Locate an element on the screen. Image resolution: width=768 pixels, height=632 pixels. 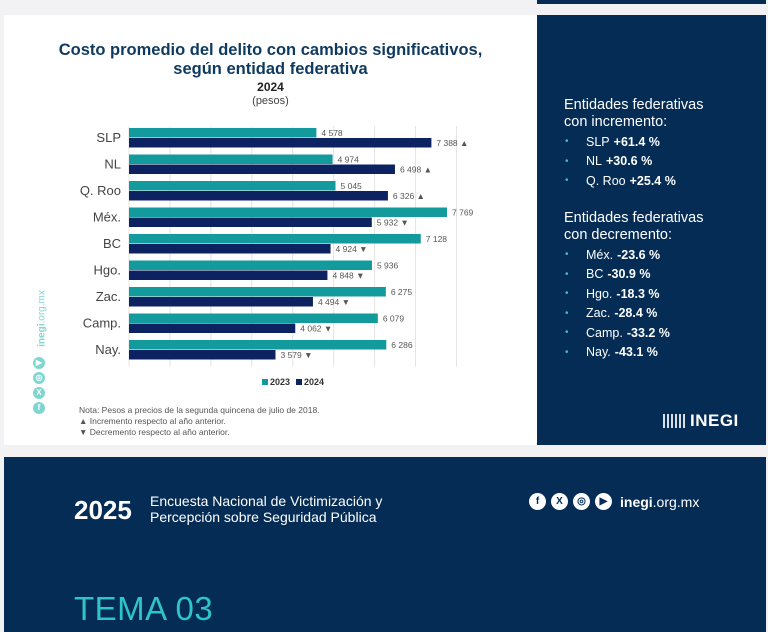
category-label: NL is located at coordinates (112, 164).